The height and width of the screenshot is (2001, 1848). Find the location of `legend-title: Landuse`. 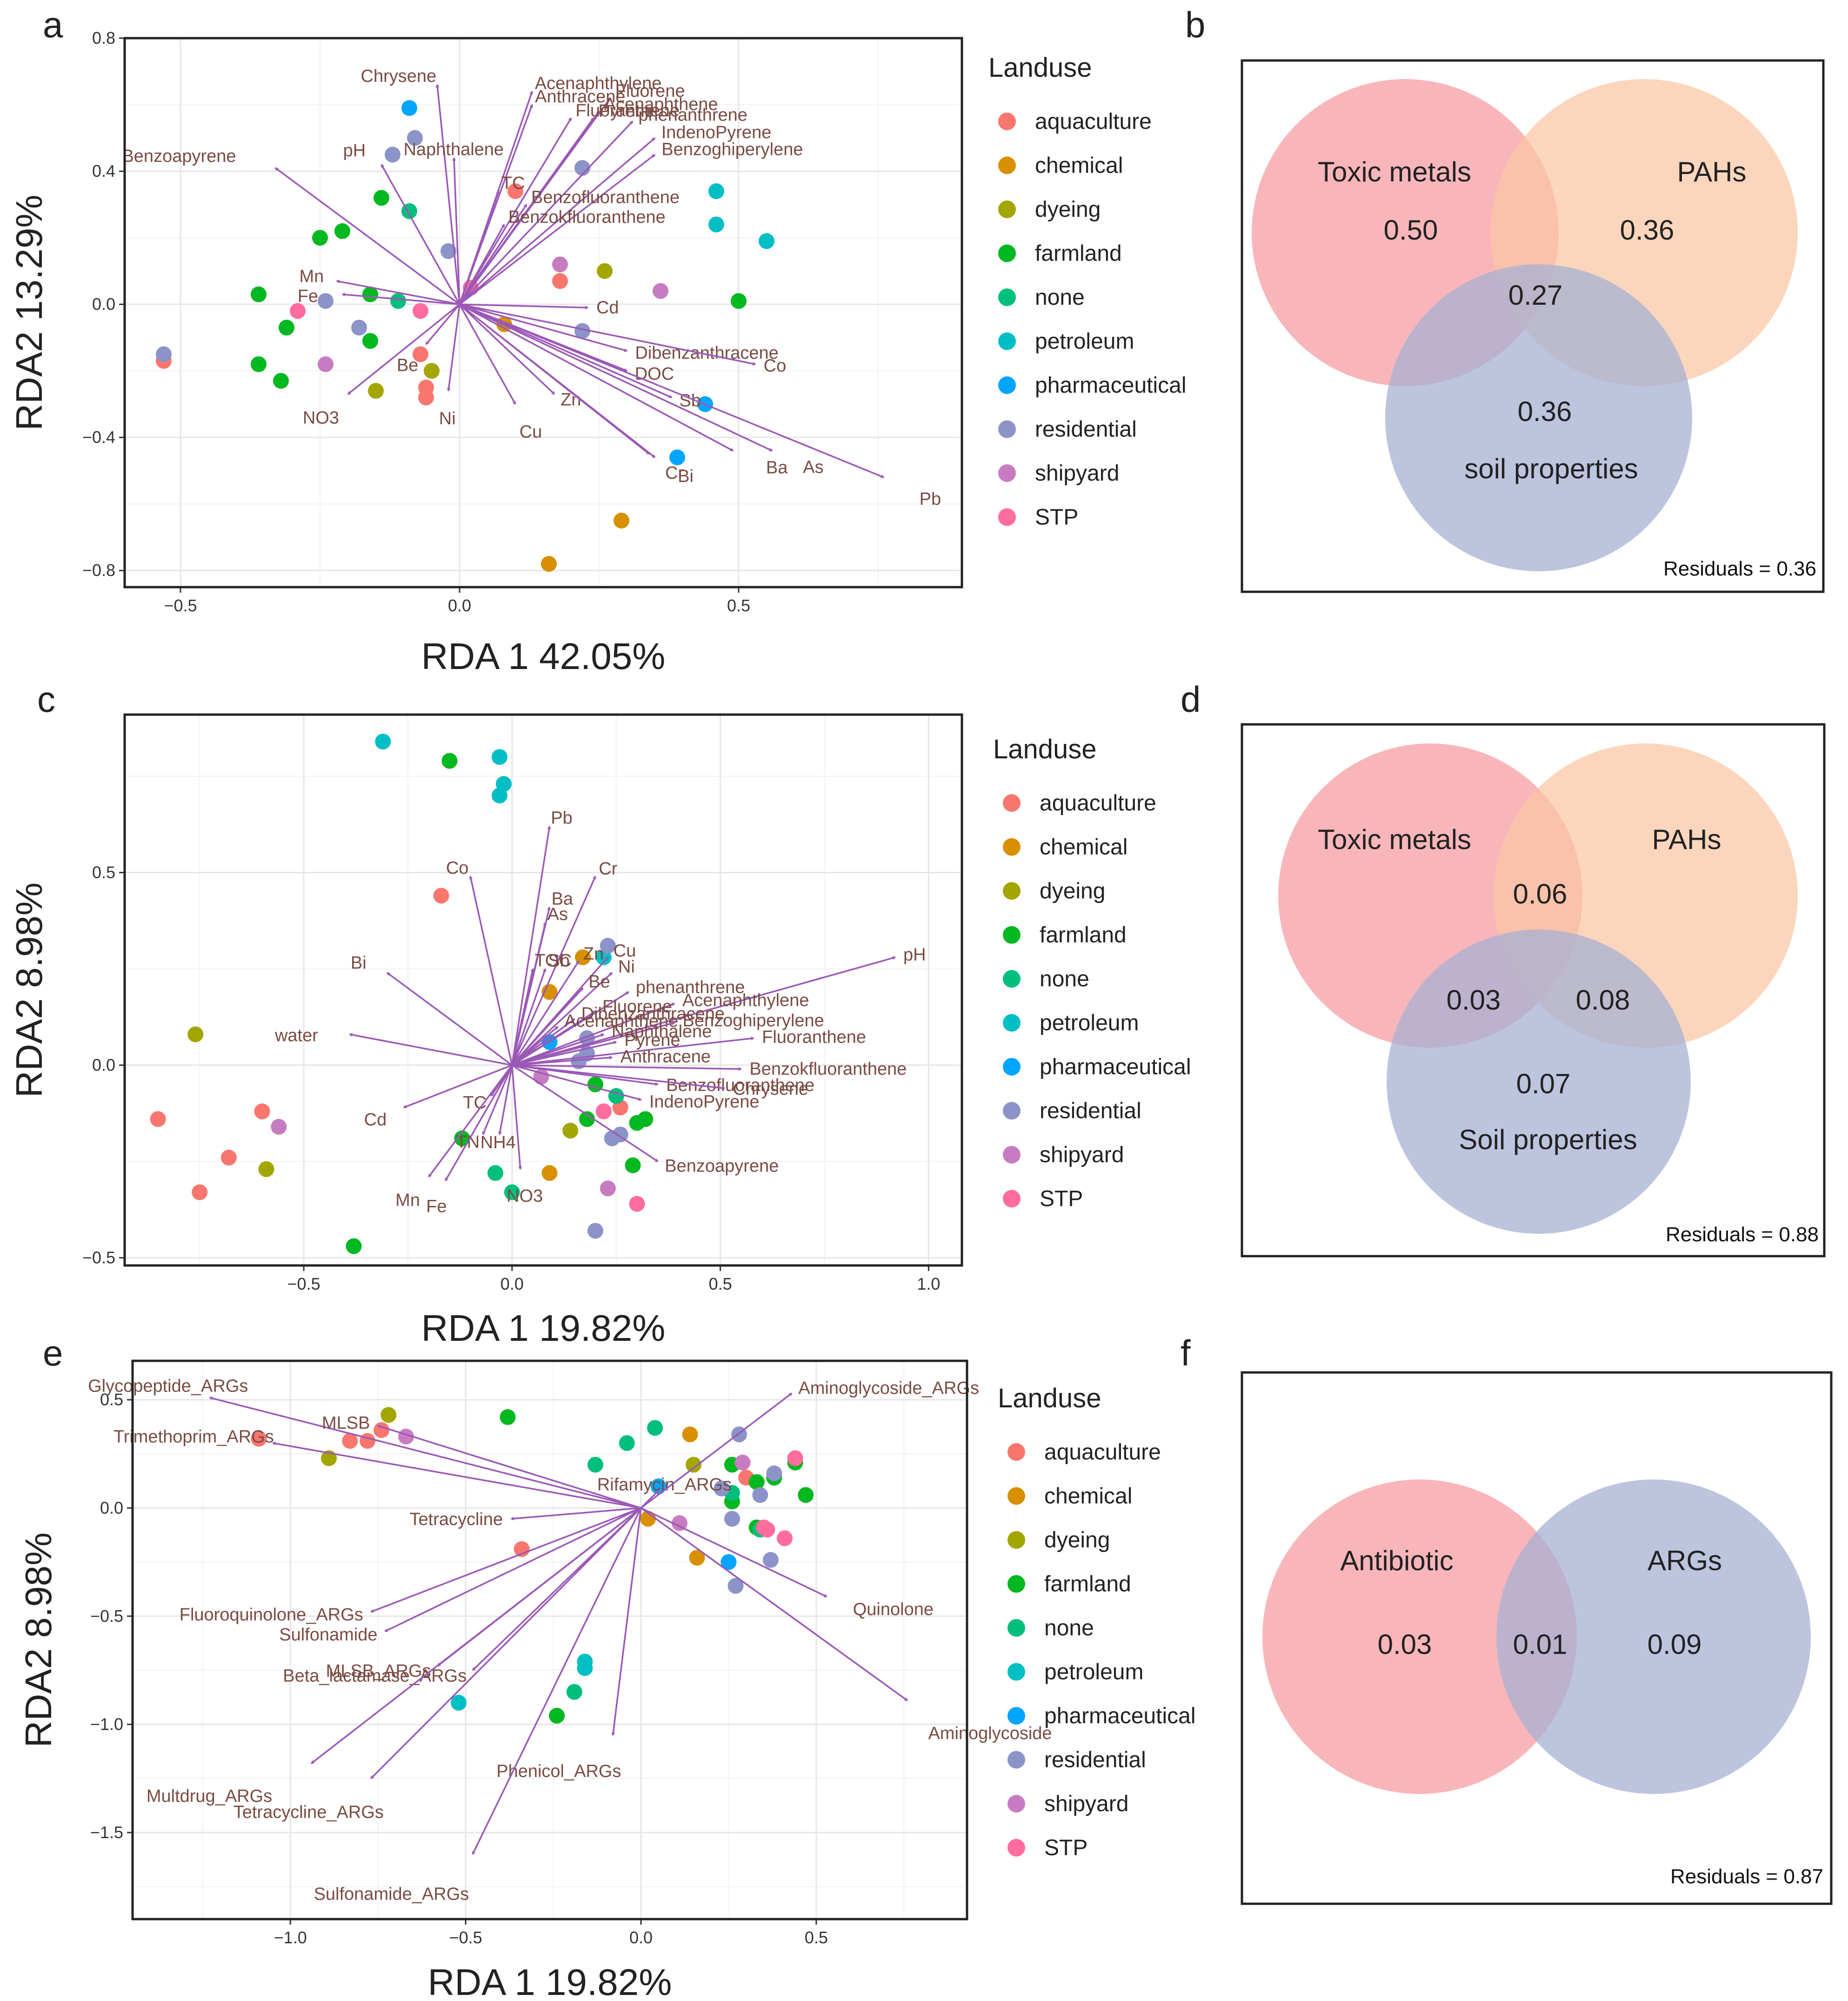

legend-title: Landuse is located at coordinates (1045, 749).